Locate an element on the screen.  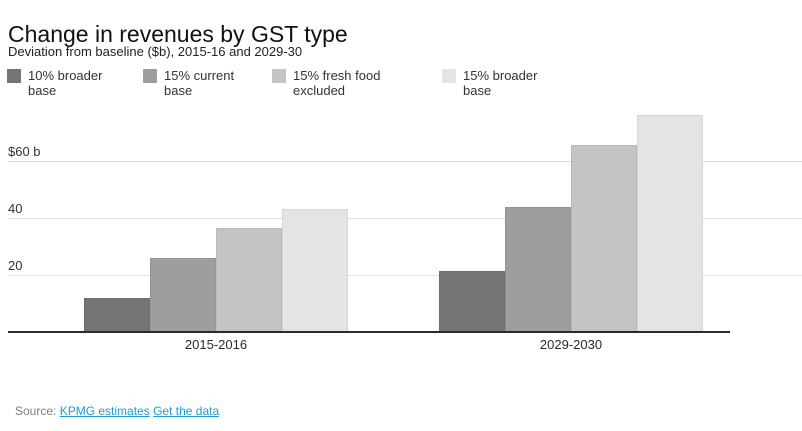
source-link-kpmg-estimates: KPMG estimates is located at coordinates (104, 411).